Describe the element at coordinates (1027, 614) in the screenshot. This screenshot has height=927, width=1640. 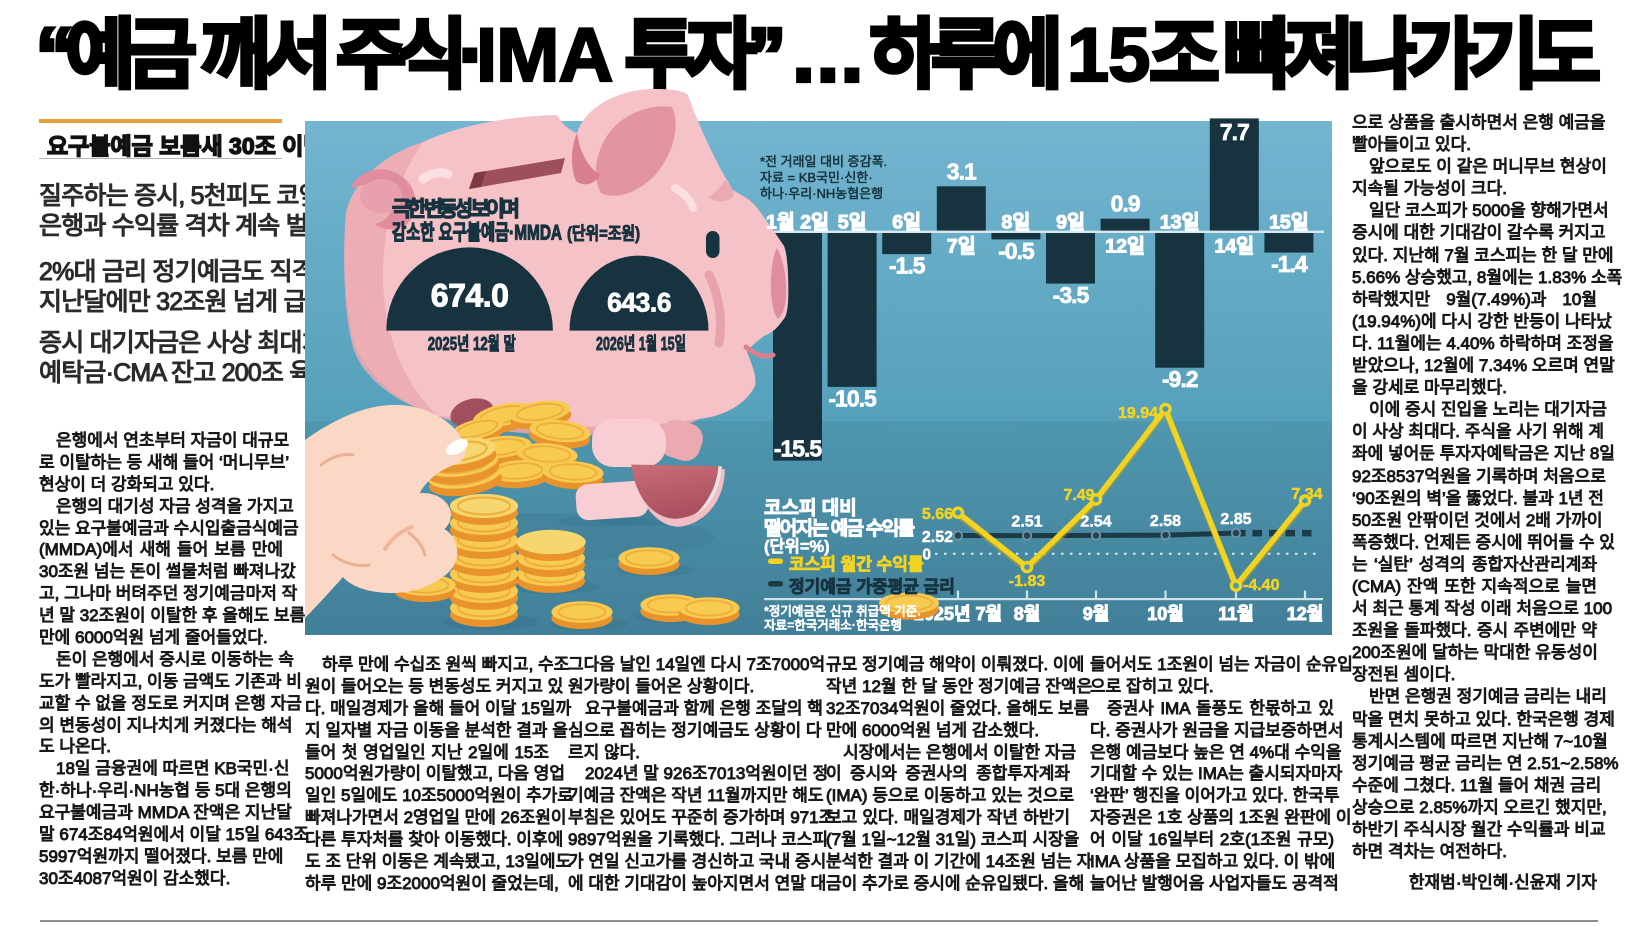
I see `svg-text: 8월` at that location.